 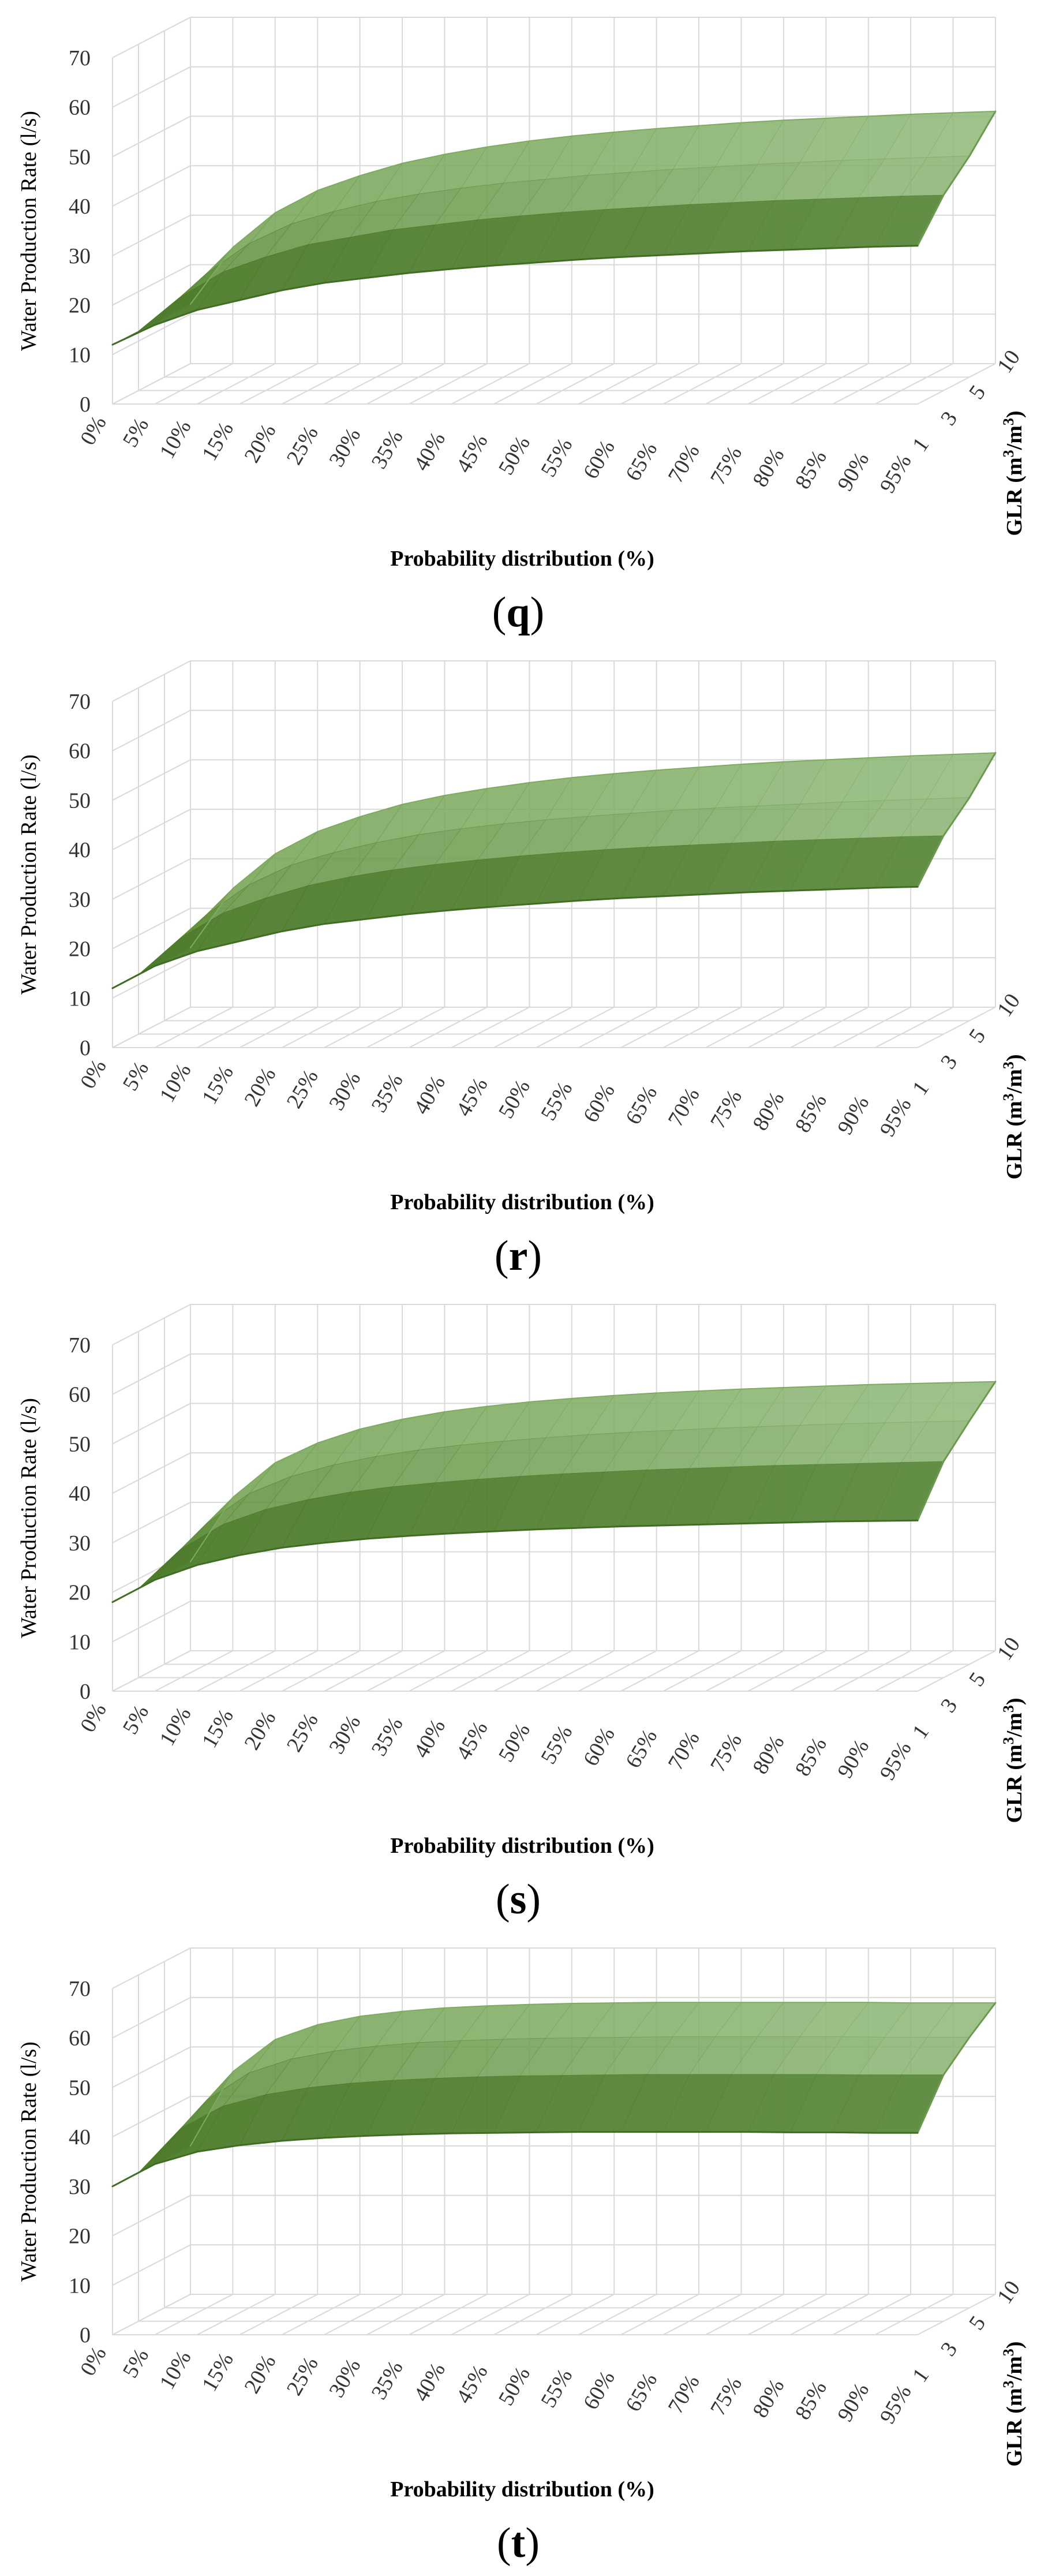 What do you see at coordinates (768, 1755) in the screenshot?
I see `x-tick-label: 80%` at bounding box center [768, 1755].